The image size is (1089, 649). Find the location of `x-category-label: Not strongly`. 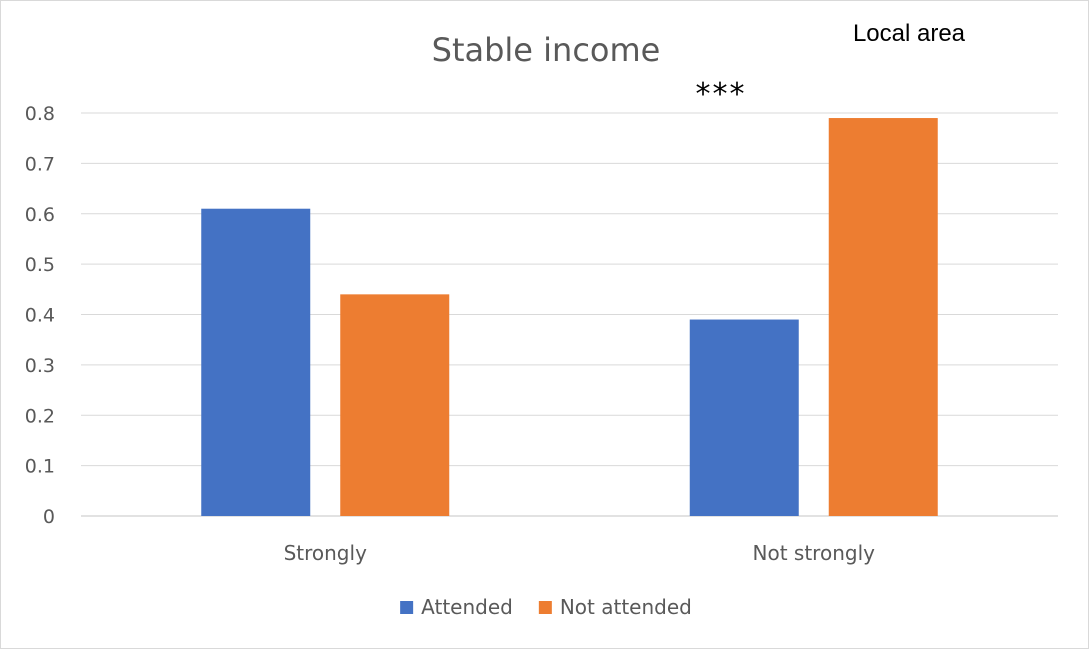

x-category-label: Not strongly is located at coordinates (814, 553).